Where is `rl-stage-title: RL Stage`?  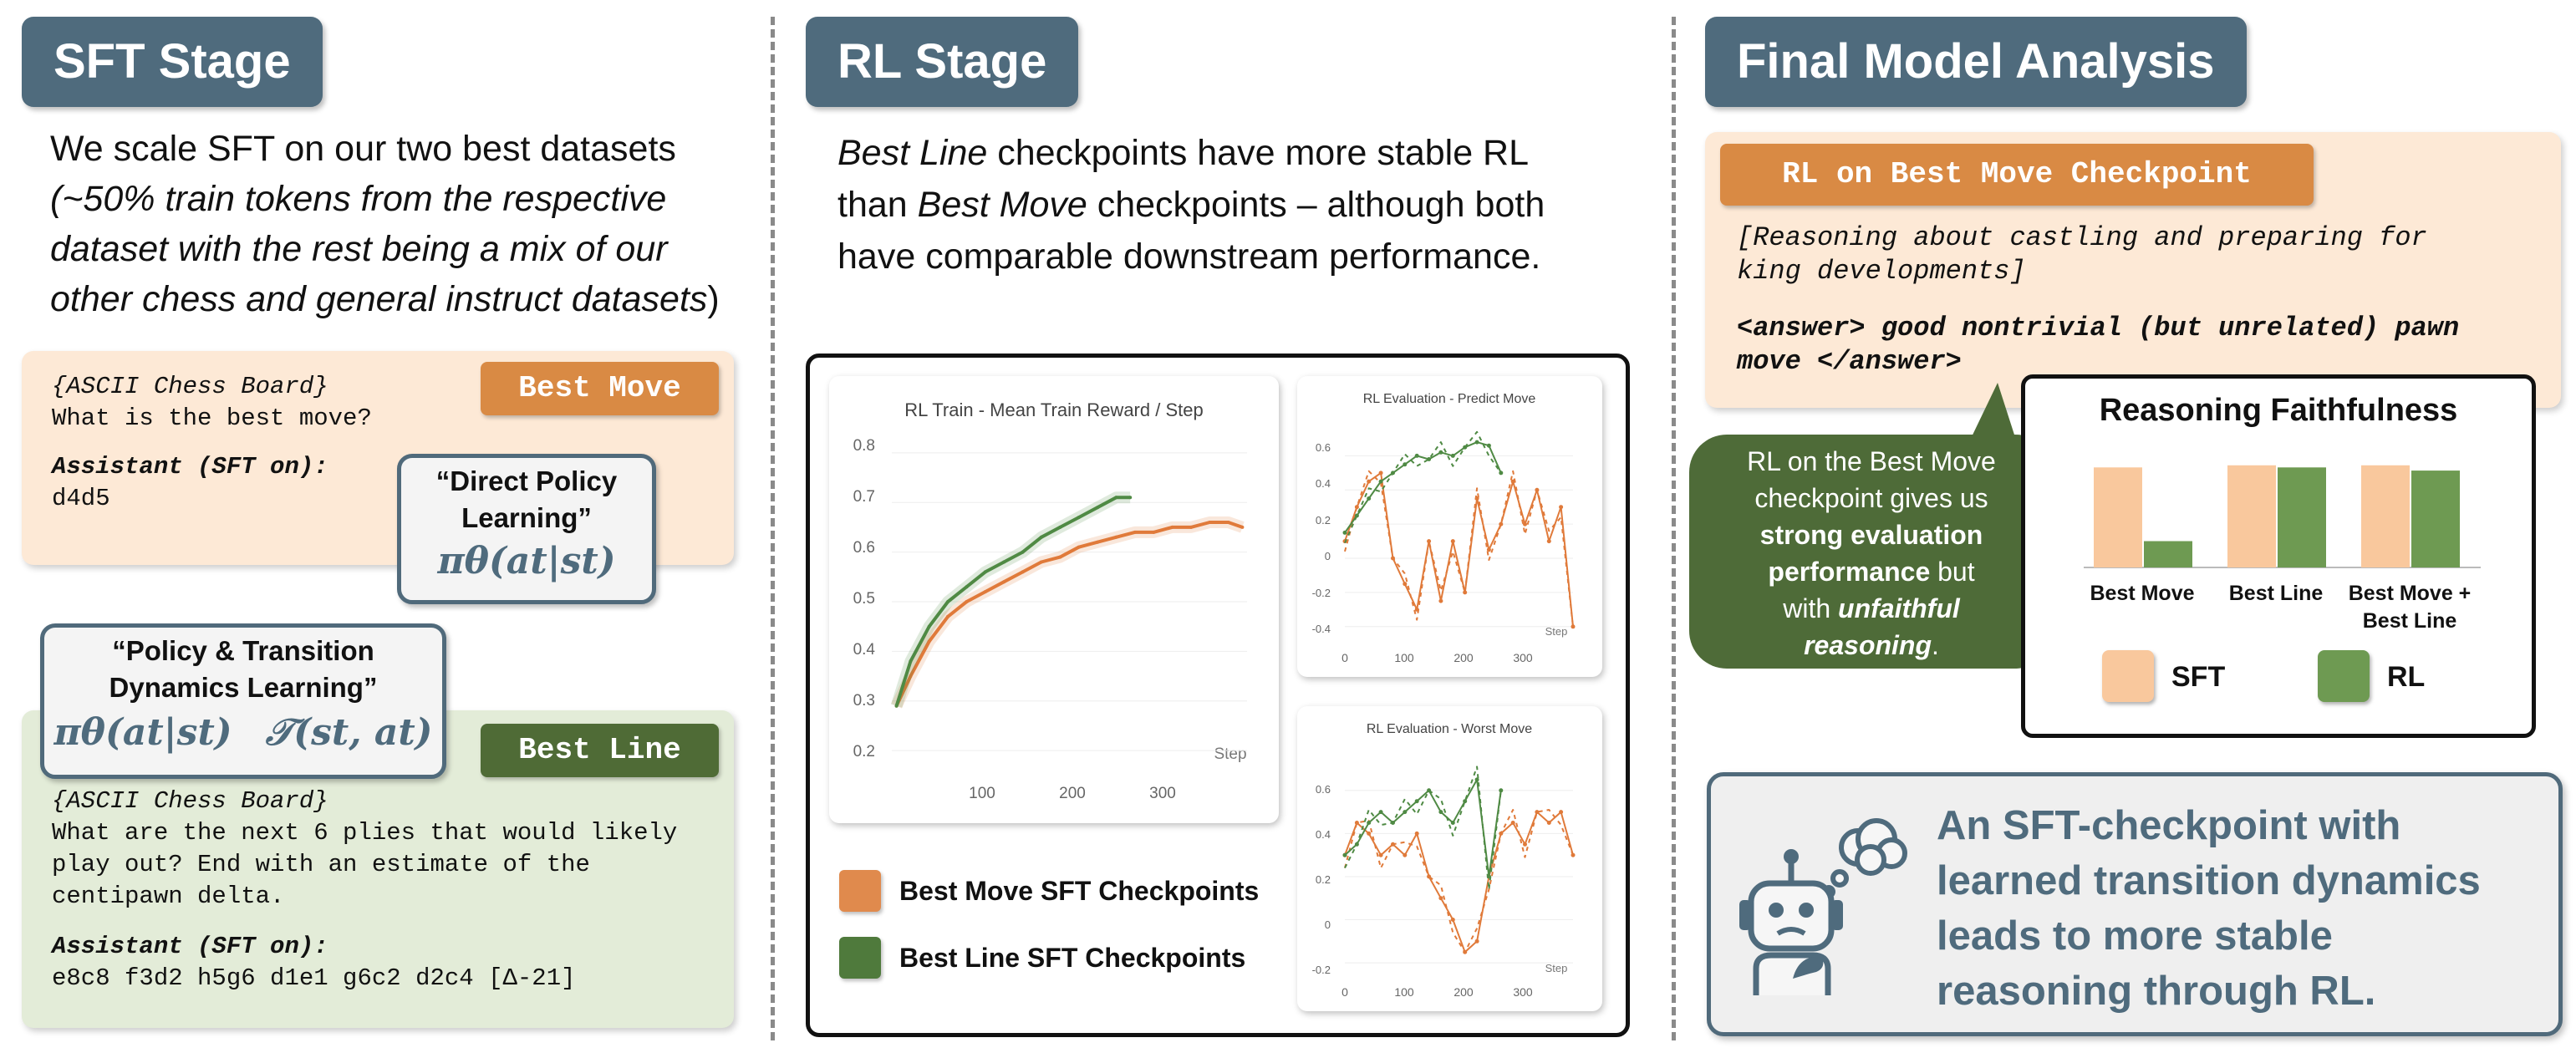 rl-stage-title: RL Stage is located at coordinates (942, 62).